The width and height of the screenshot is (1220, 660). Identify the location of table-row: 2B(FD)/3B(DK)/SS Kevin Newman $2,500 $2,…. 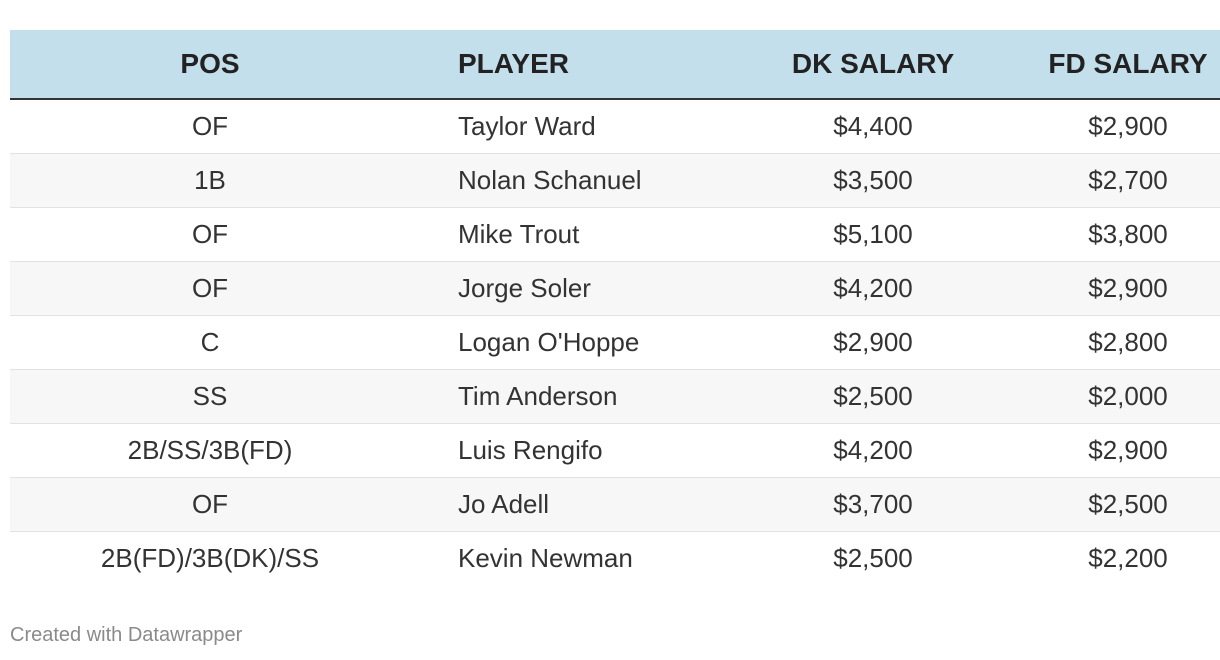
(615, 559).